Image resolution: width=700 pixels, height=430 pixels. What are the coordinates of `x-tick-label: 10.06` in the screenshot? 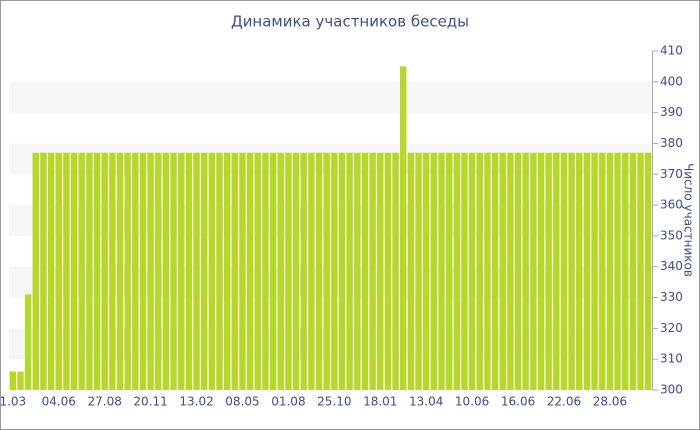 It's located at (472, 402).